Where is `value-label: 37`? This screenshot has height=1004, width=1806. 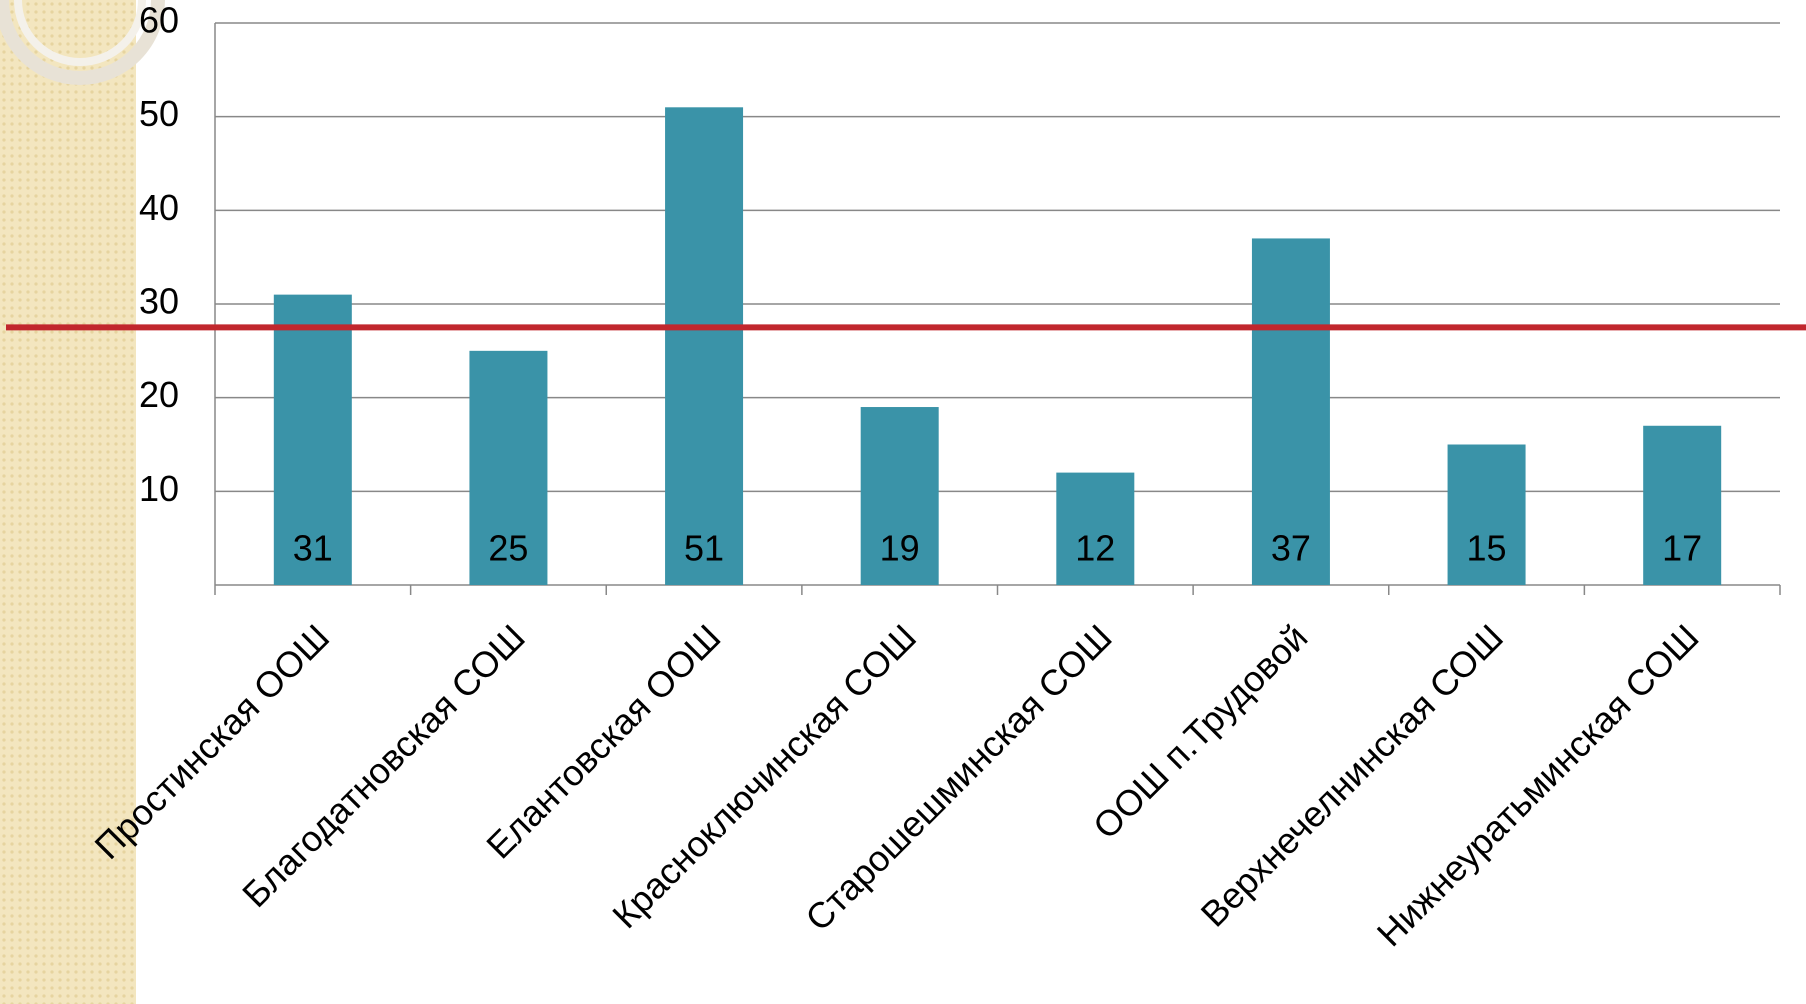 value-label: 37 is located at coordinates (1291, 548).